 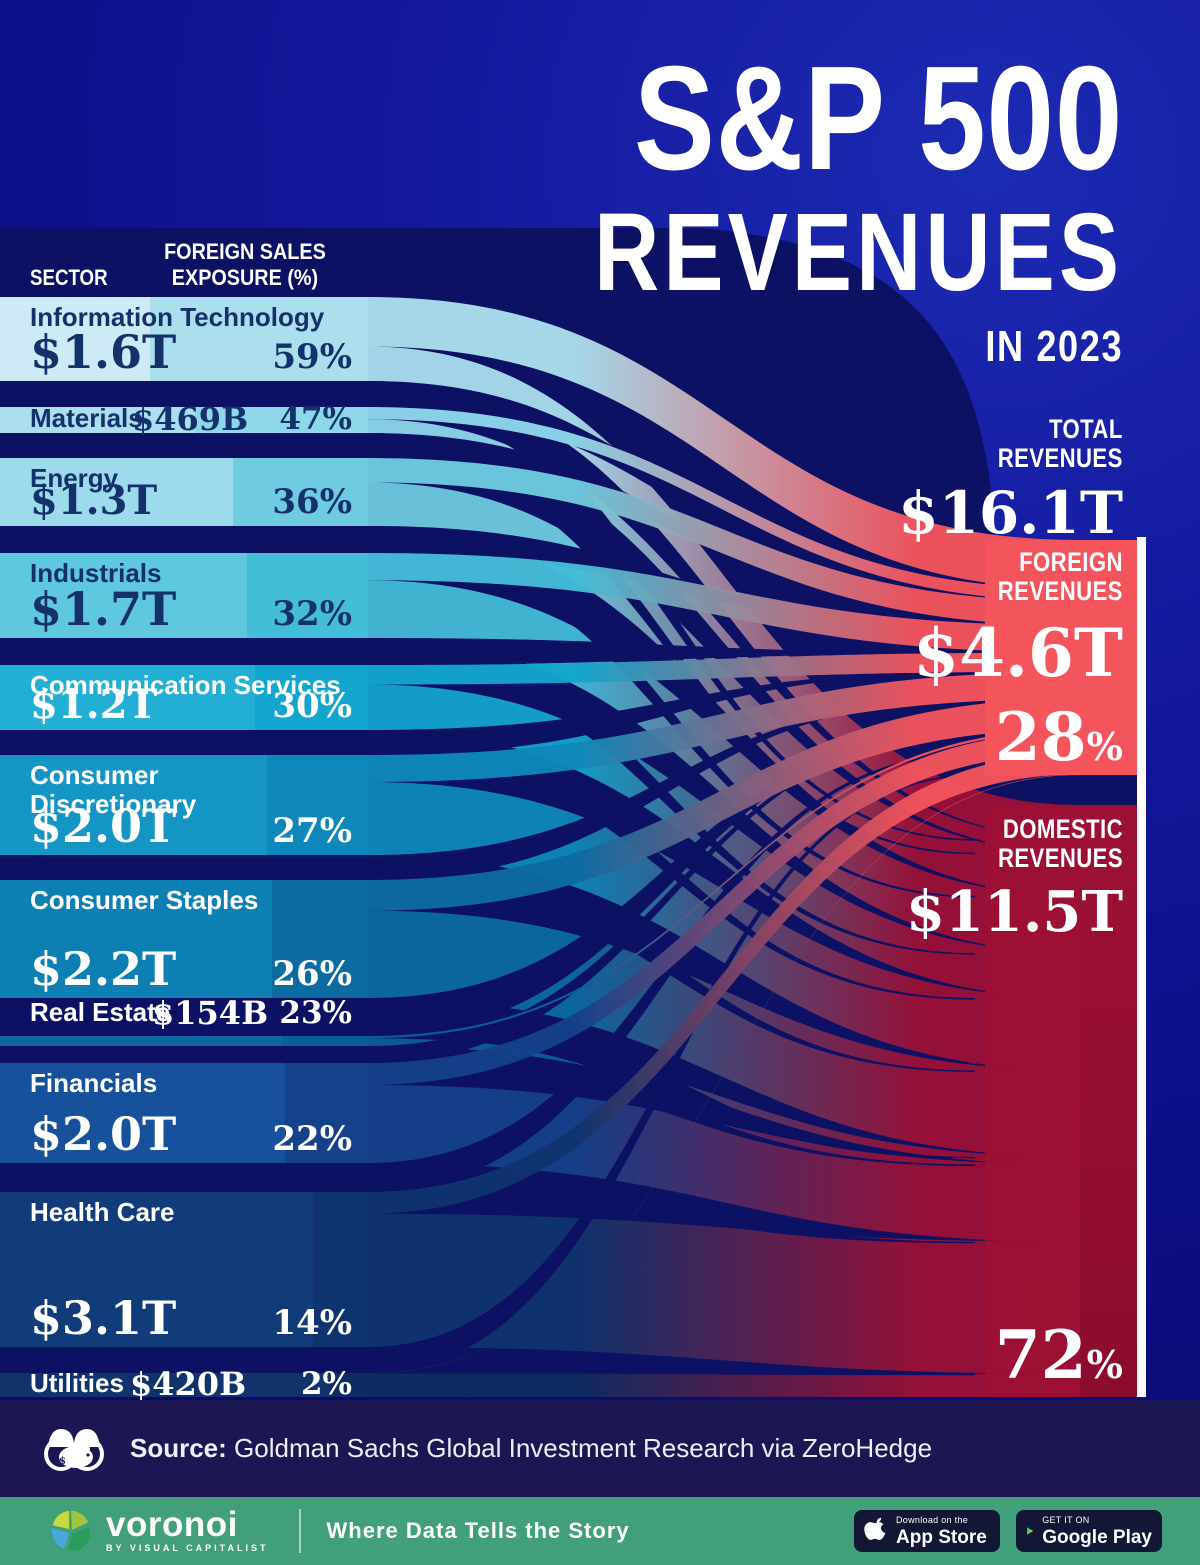 What do you see at coordinates (1086, 429) in the screenshot?
I see `total-label-1: TOTAL` at bounding box center [1086, 429].